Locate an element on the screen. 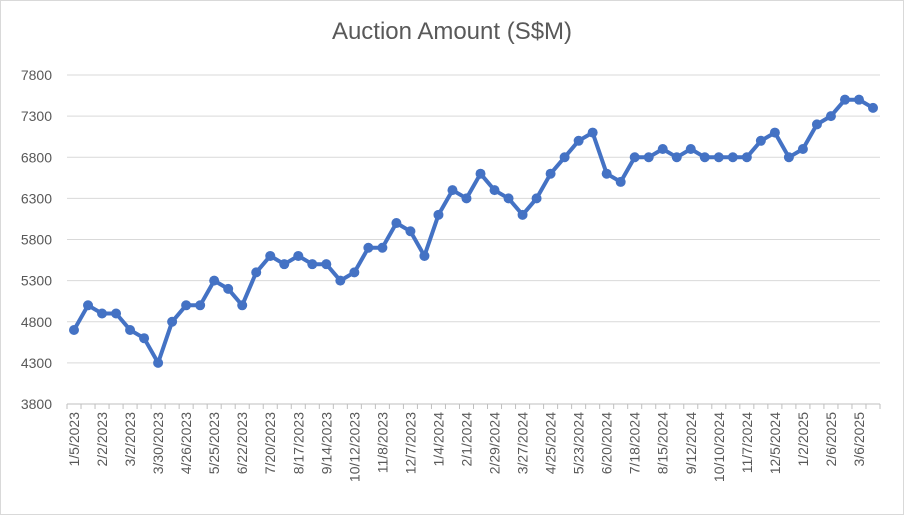 This screenshot has height=515, width=904. y-tick-label: 4300 is located at coordinates (36, 363).